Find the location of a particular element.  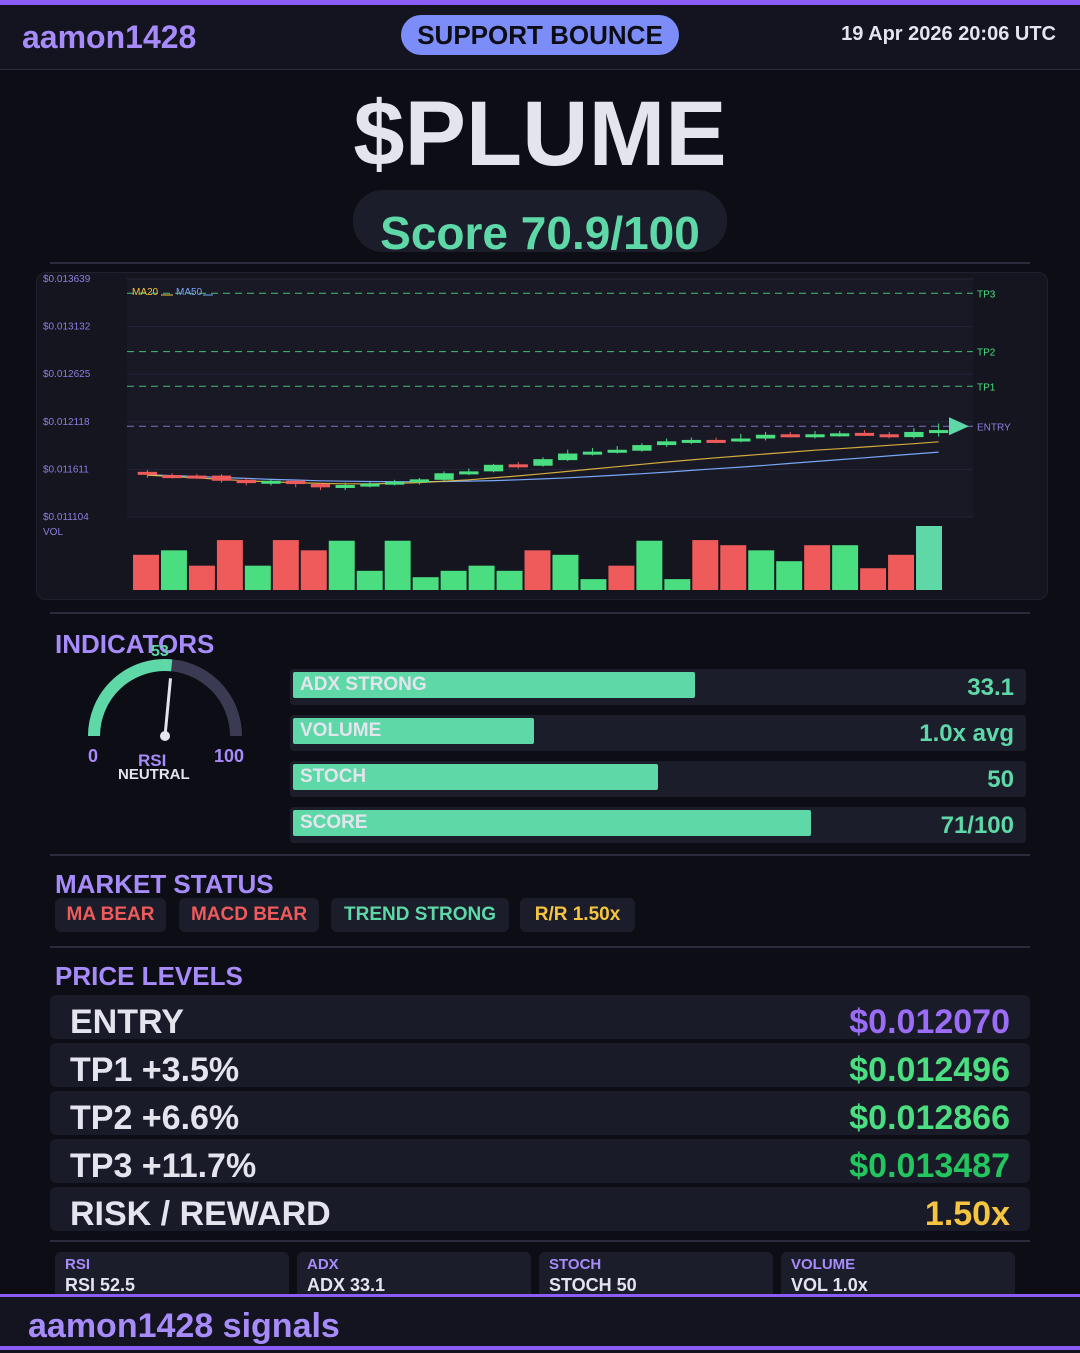

stoch-bar: STOCH 50 is located at coordinates (658, 779).